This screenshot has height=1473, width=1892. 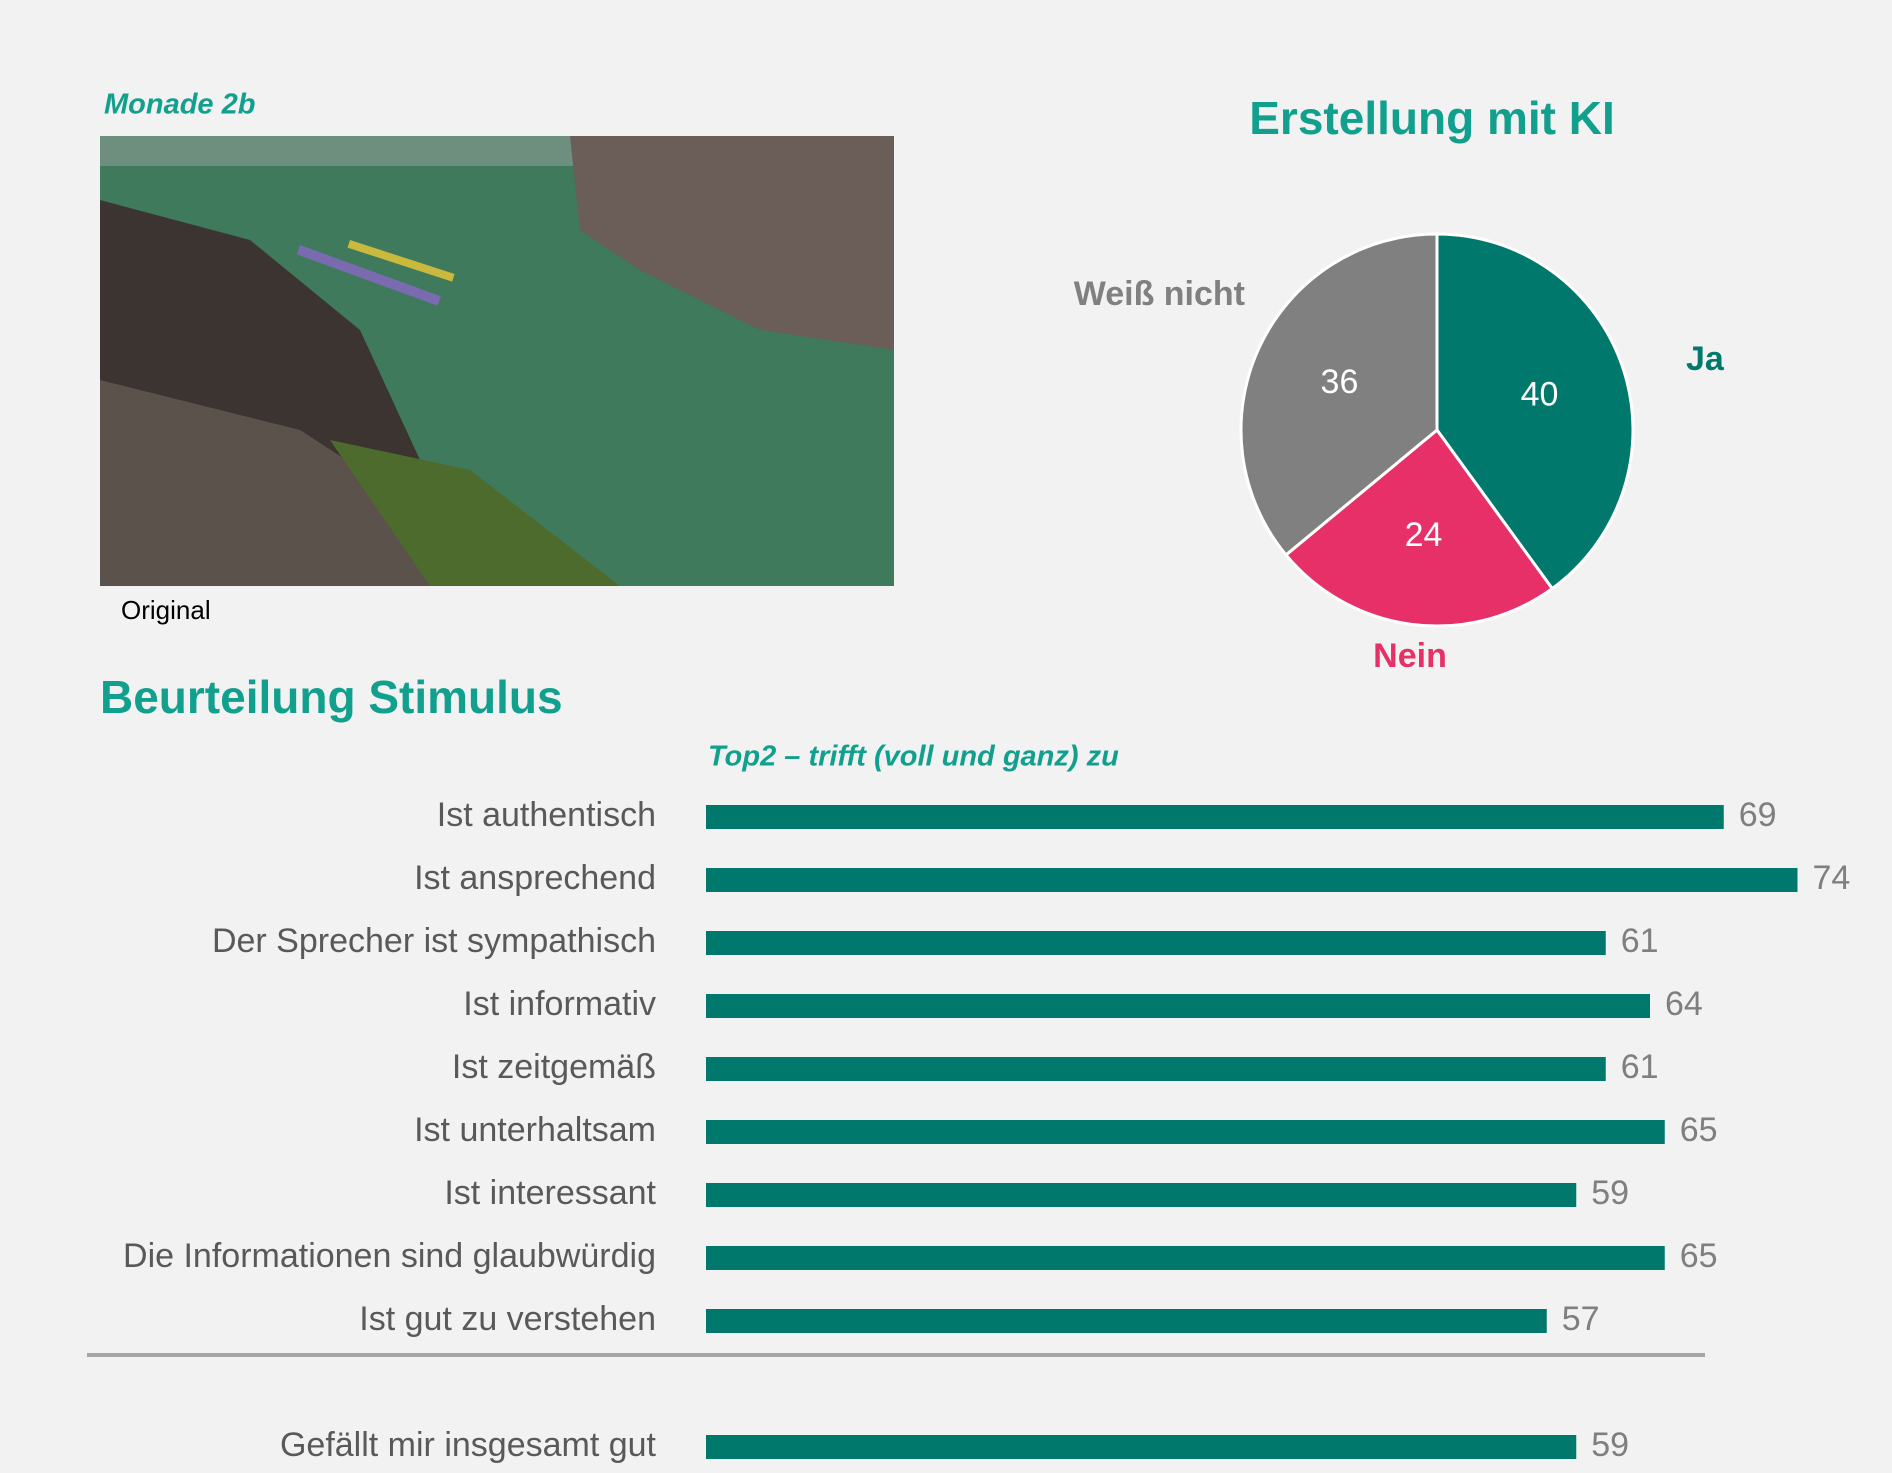 I want to click on category-label: Ist interessant, so click(x=550, y=1193).